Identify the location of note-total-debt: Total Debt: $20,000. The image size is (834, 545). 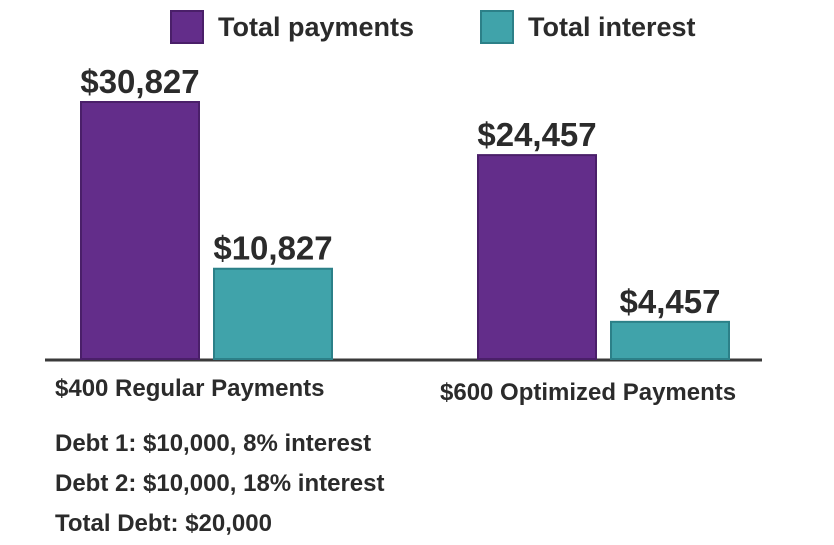
(163, 523).